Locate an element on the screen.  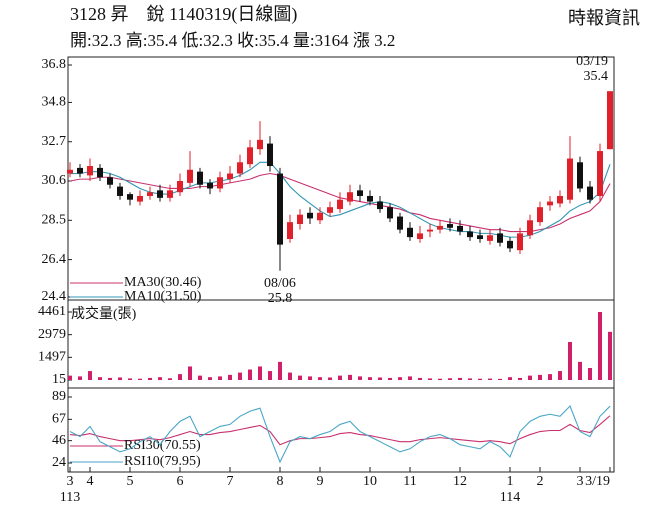
y-tick-label: 30.6 is located at coordinates (54, 180).